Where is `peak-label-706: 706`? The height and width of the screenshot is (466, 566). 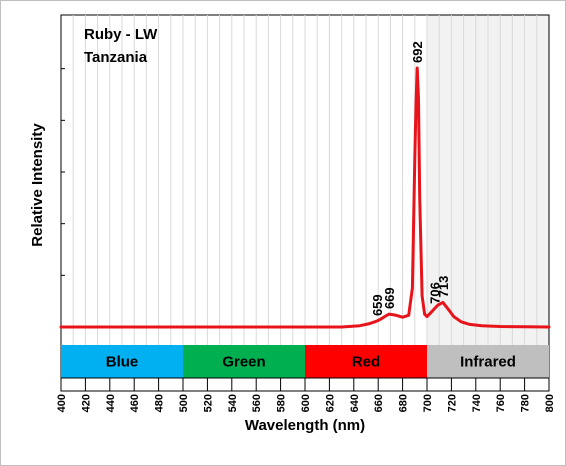
peak-label-706: 706 is located at coordinates (434, 293).